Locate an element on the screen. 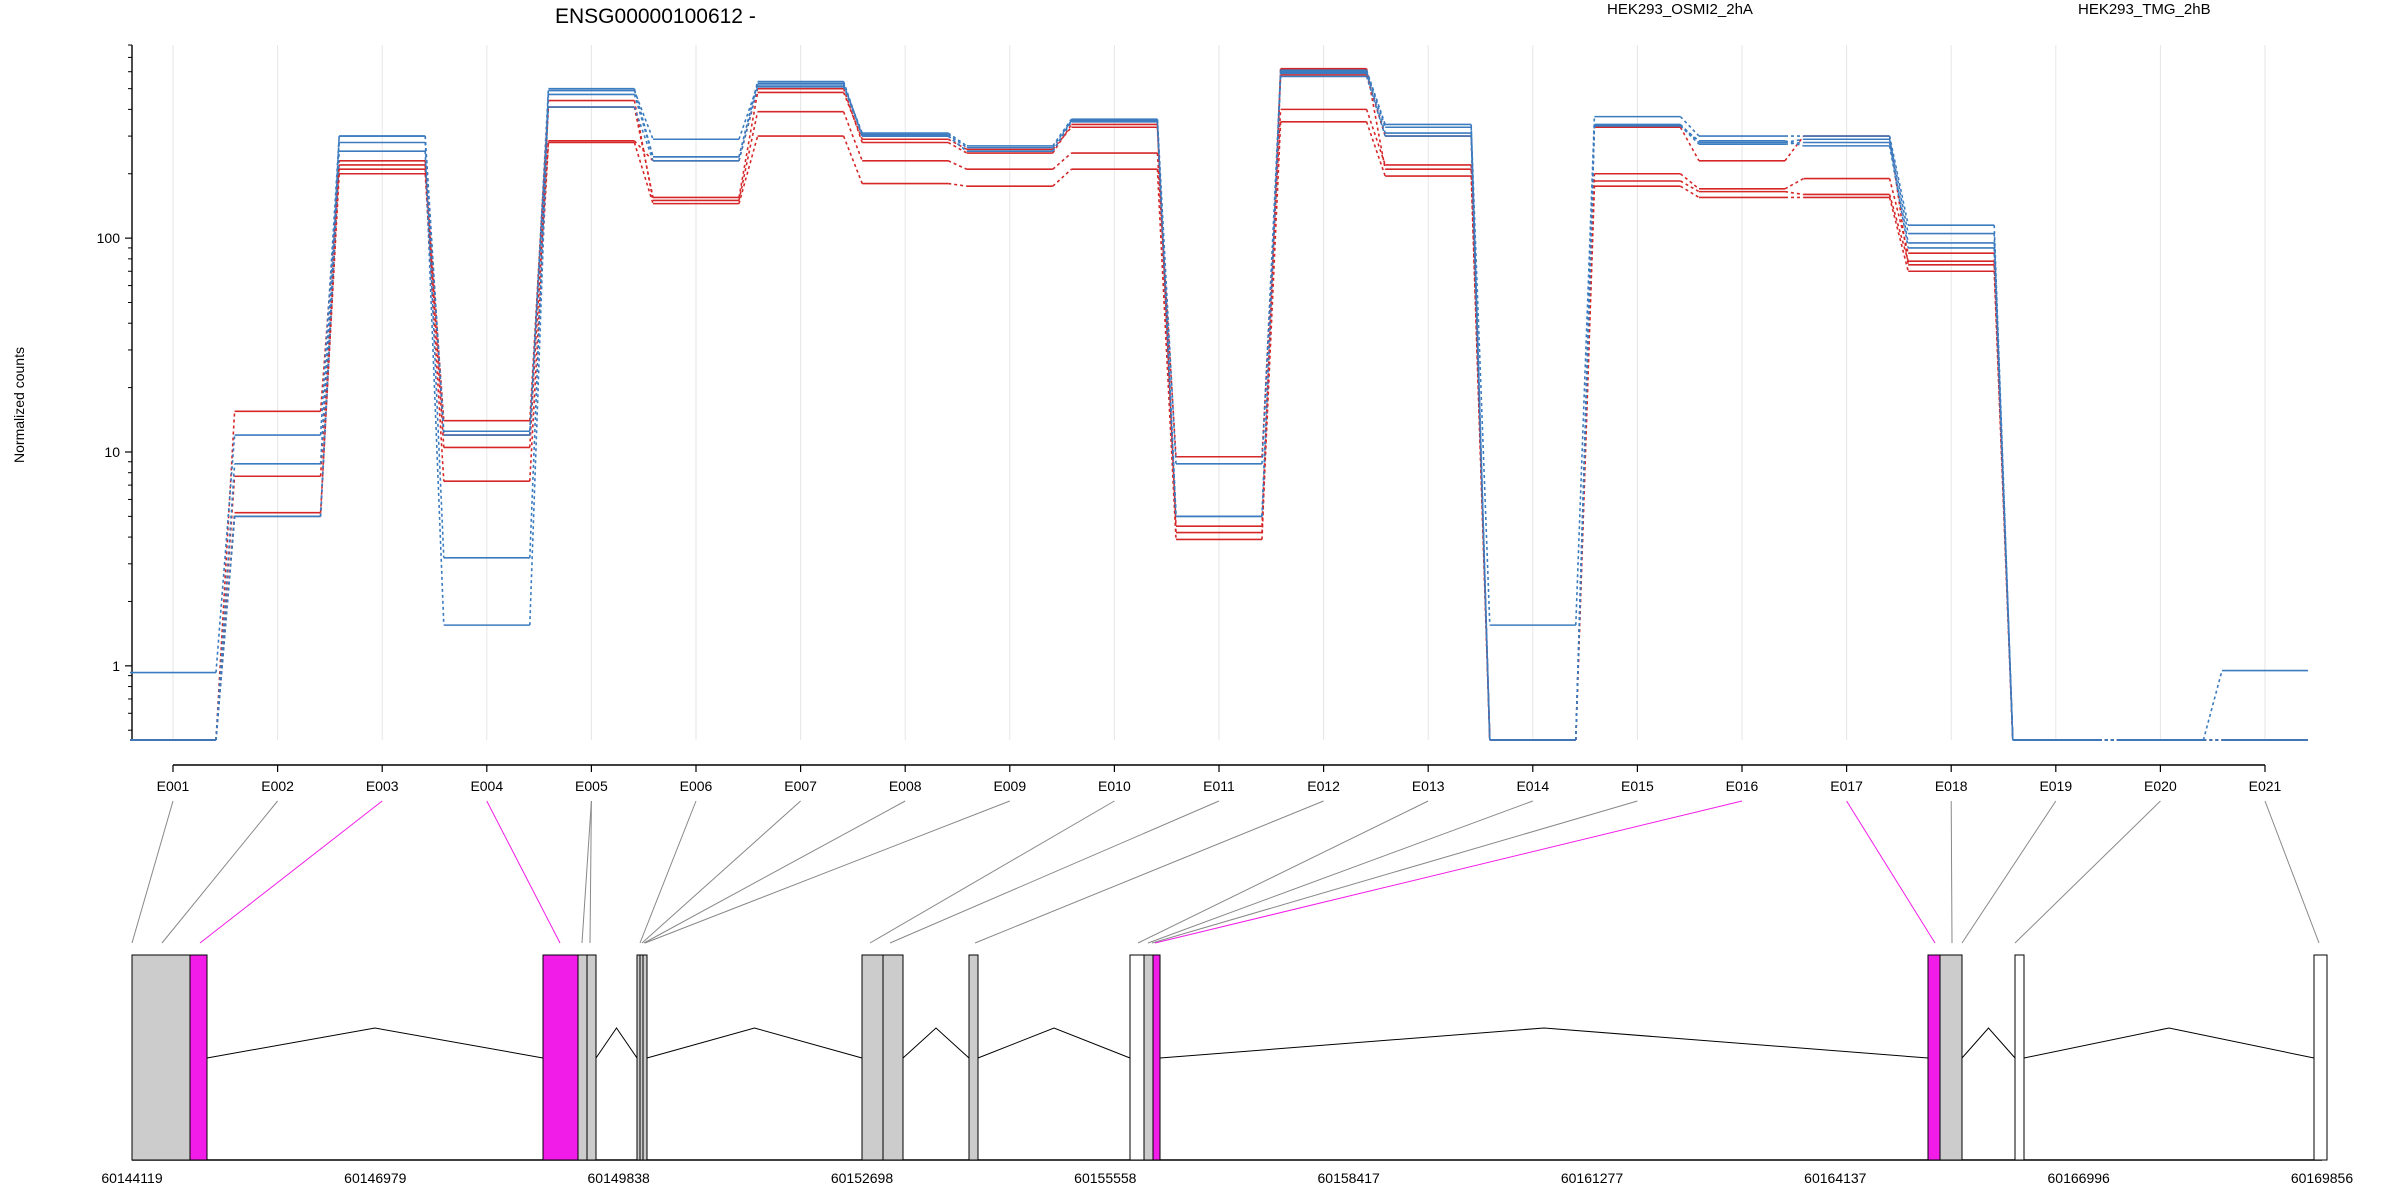  exon-connector-e019 is located at coordinates (2009, 872).